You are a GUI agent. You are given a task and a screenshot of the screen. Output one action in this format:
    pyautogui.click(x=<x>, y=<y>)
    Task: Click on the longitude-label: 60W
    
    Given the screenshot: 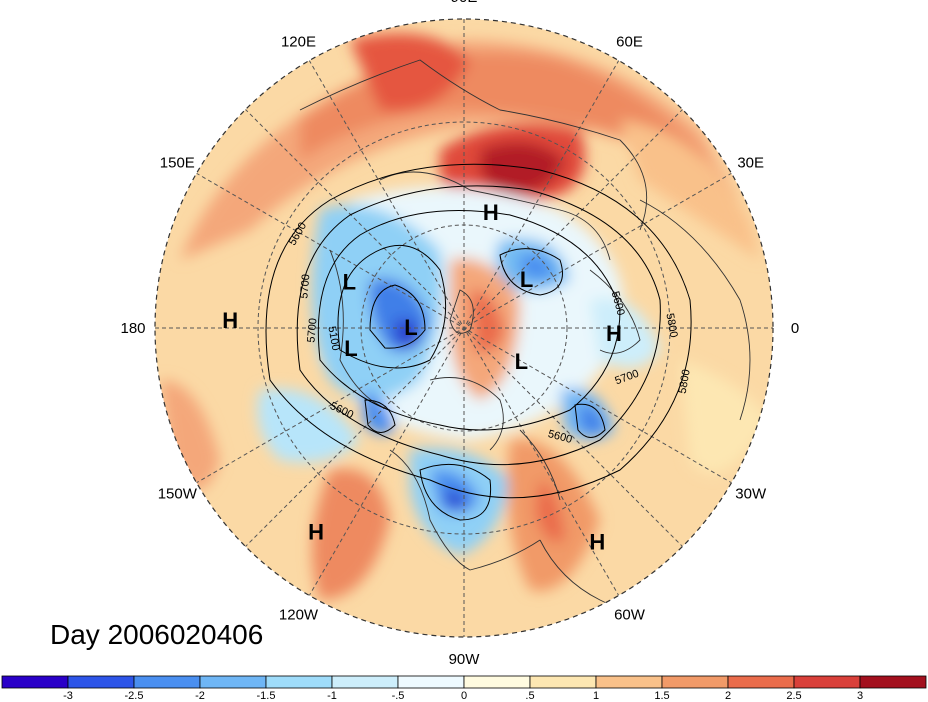 What is the action you would take?
    pyautogui.click(x=630, y=615)
    